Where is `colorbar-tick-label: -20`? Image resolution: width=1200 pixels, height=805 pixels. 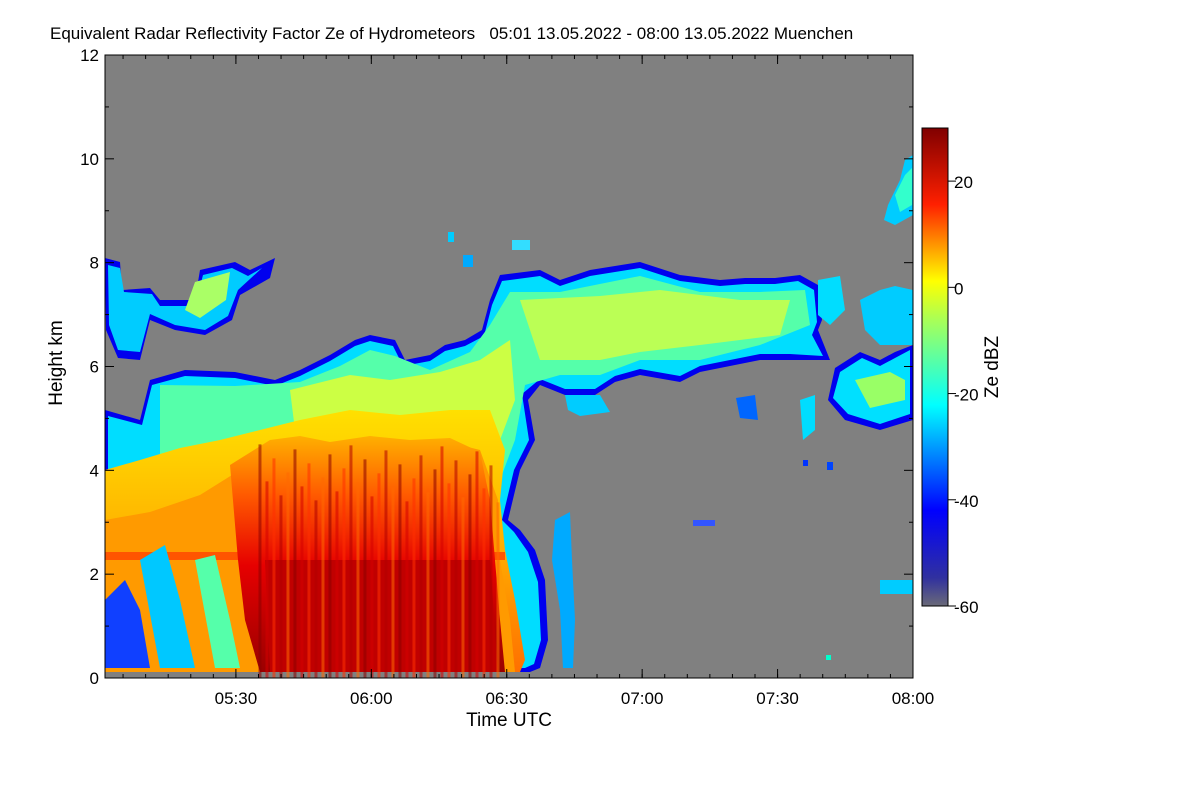
colorbar-tick-label: -20 is located at coordinates (966, 395).